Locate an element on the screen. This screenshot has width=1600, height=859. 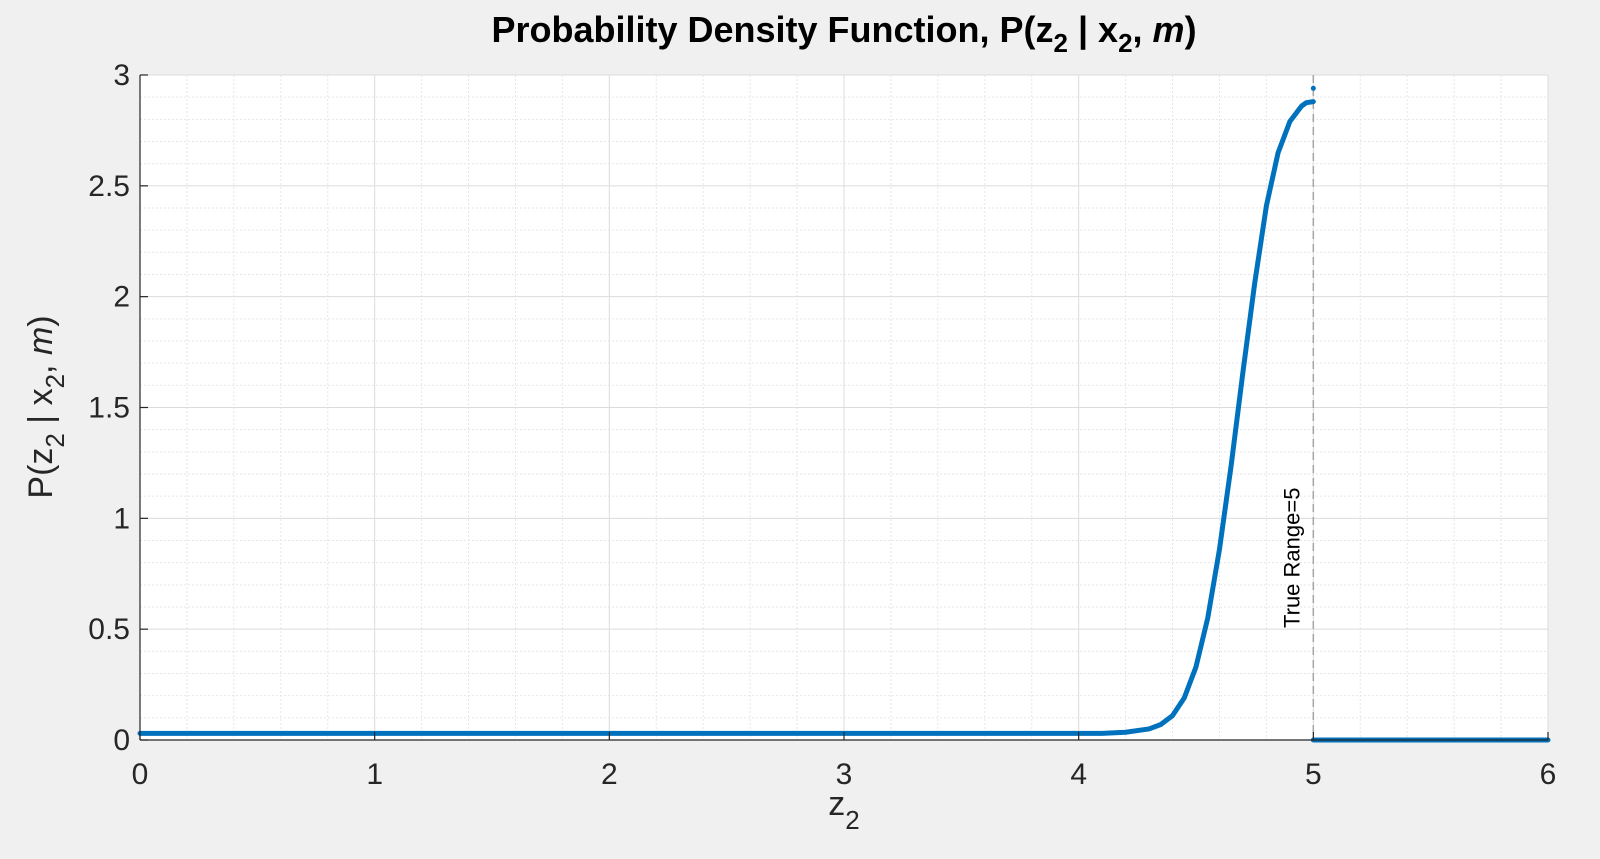
y-axis-label: P(z2 | x2, m) is located at coordinates (46, 406).